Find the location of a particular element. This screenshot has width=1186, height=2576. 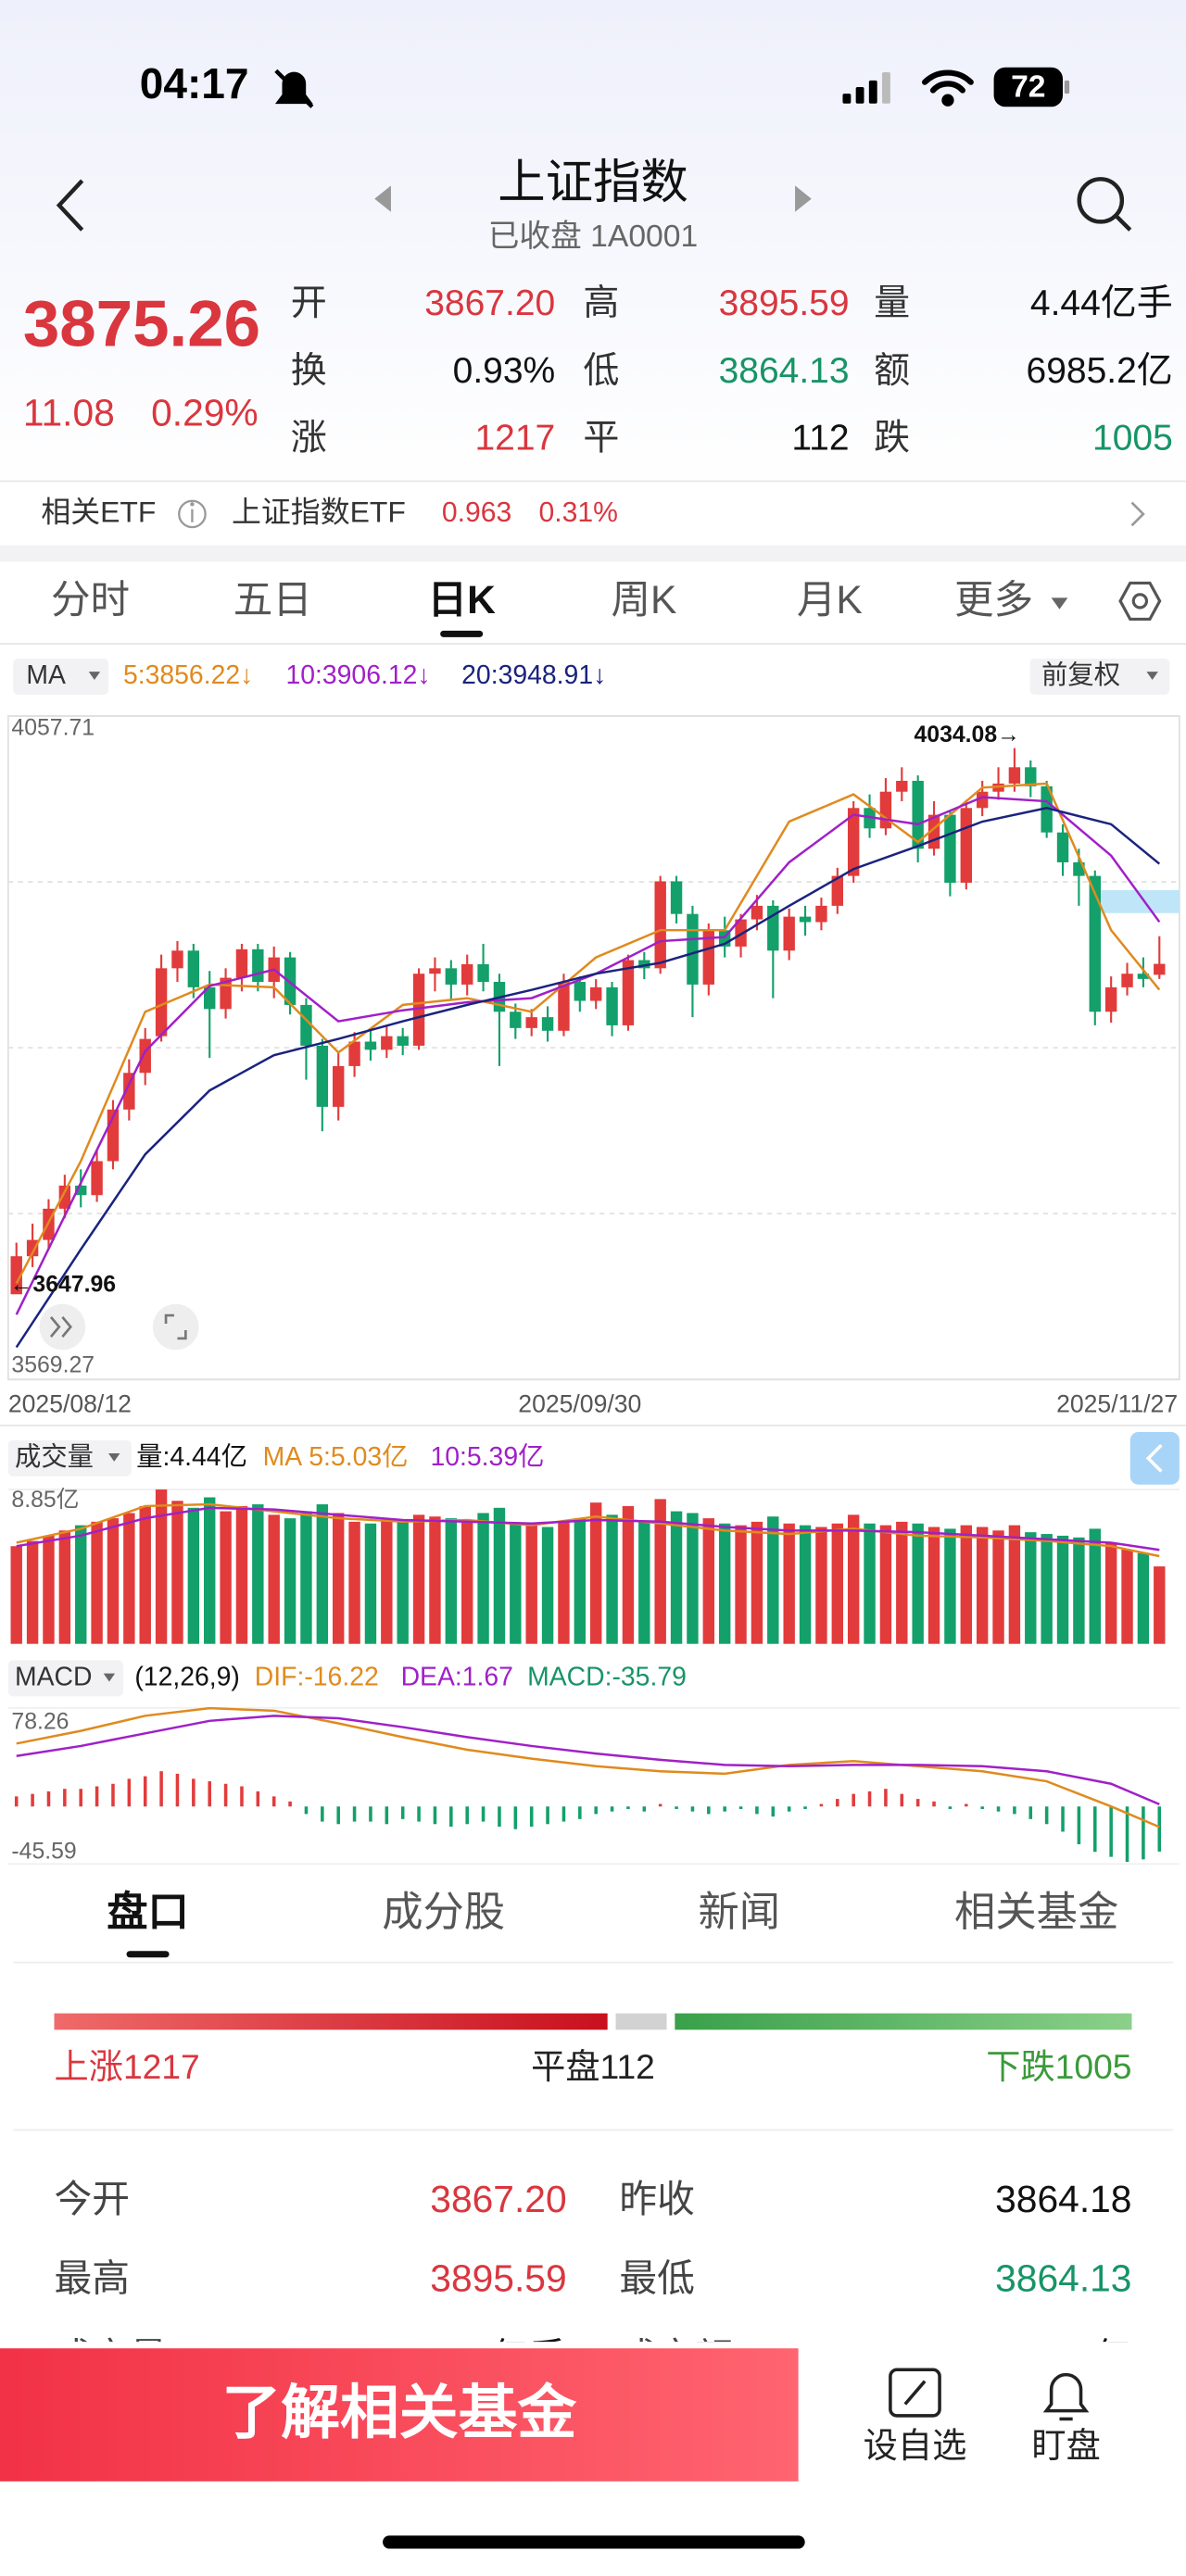

fullscreen-button is located at coordinates (175, 1327).